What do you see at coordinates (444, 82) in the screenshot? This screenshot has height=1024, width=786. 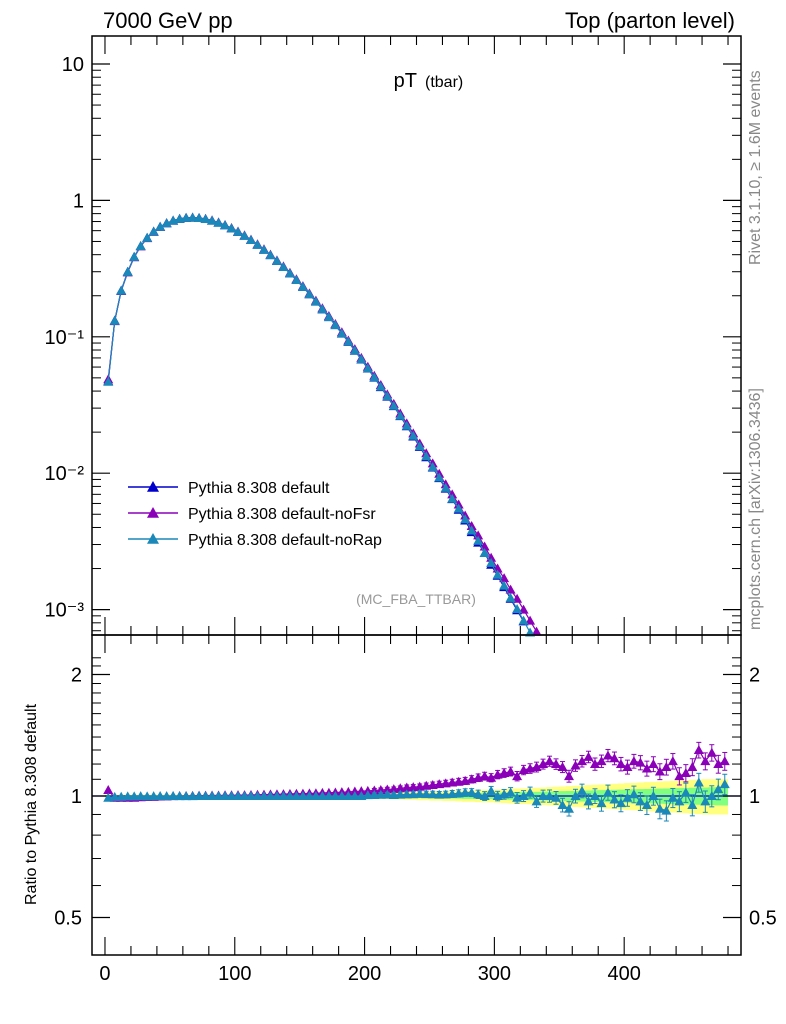 I see `plot-title-sub: (tbar)` at bounding box center [444, 82].